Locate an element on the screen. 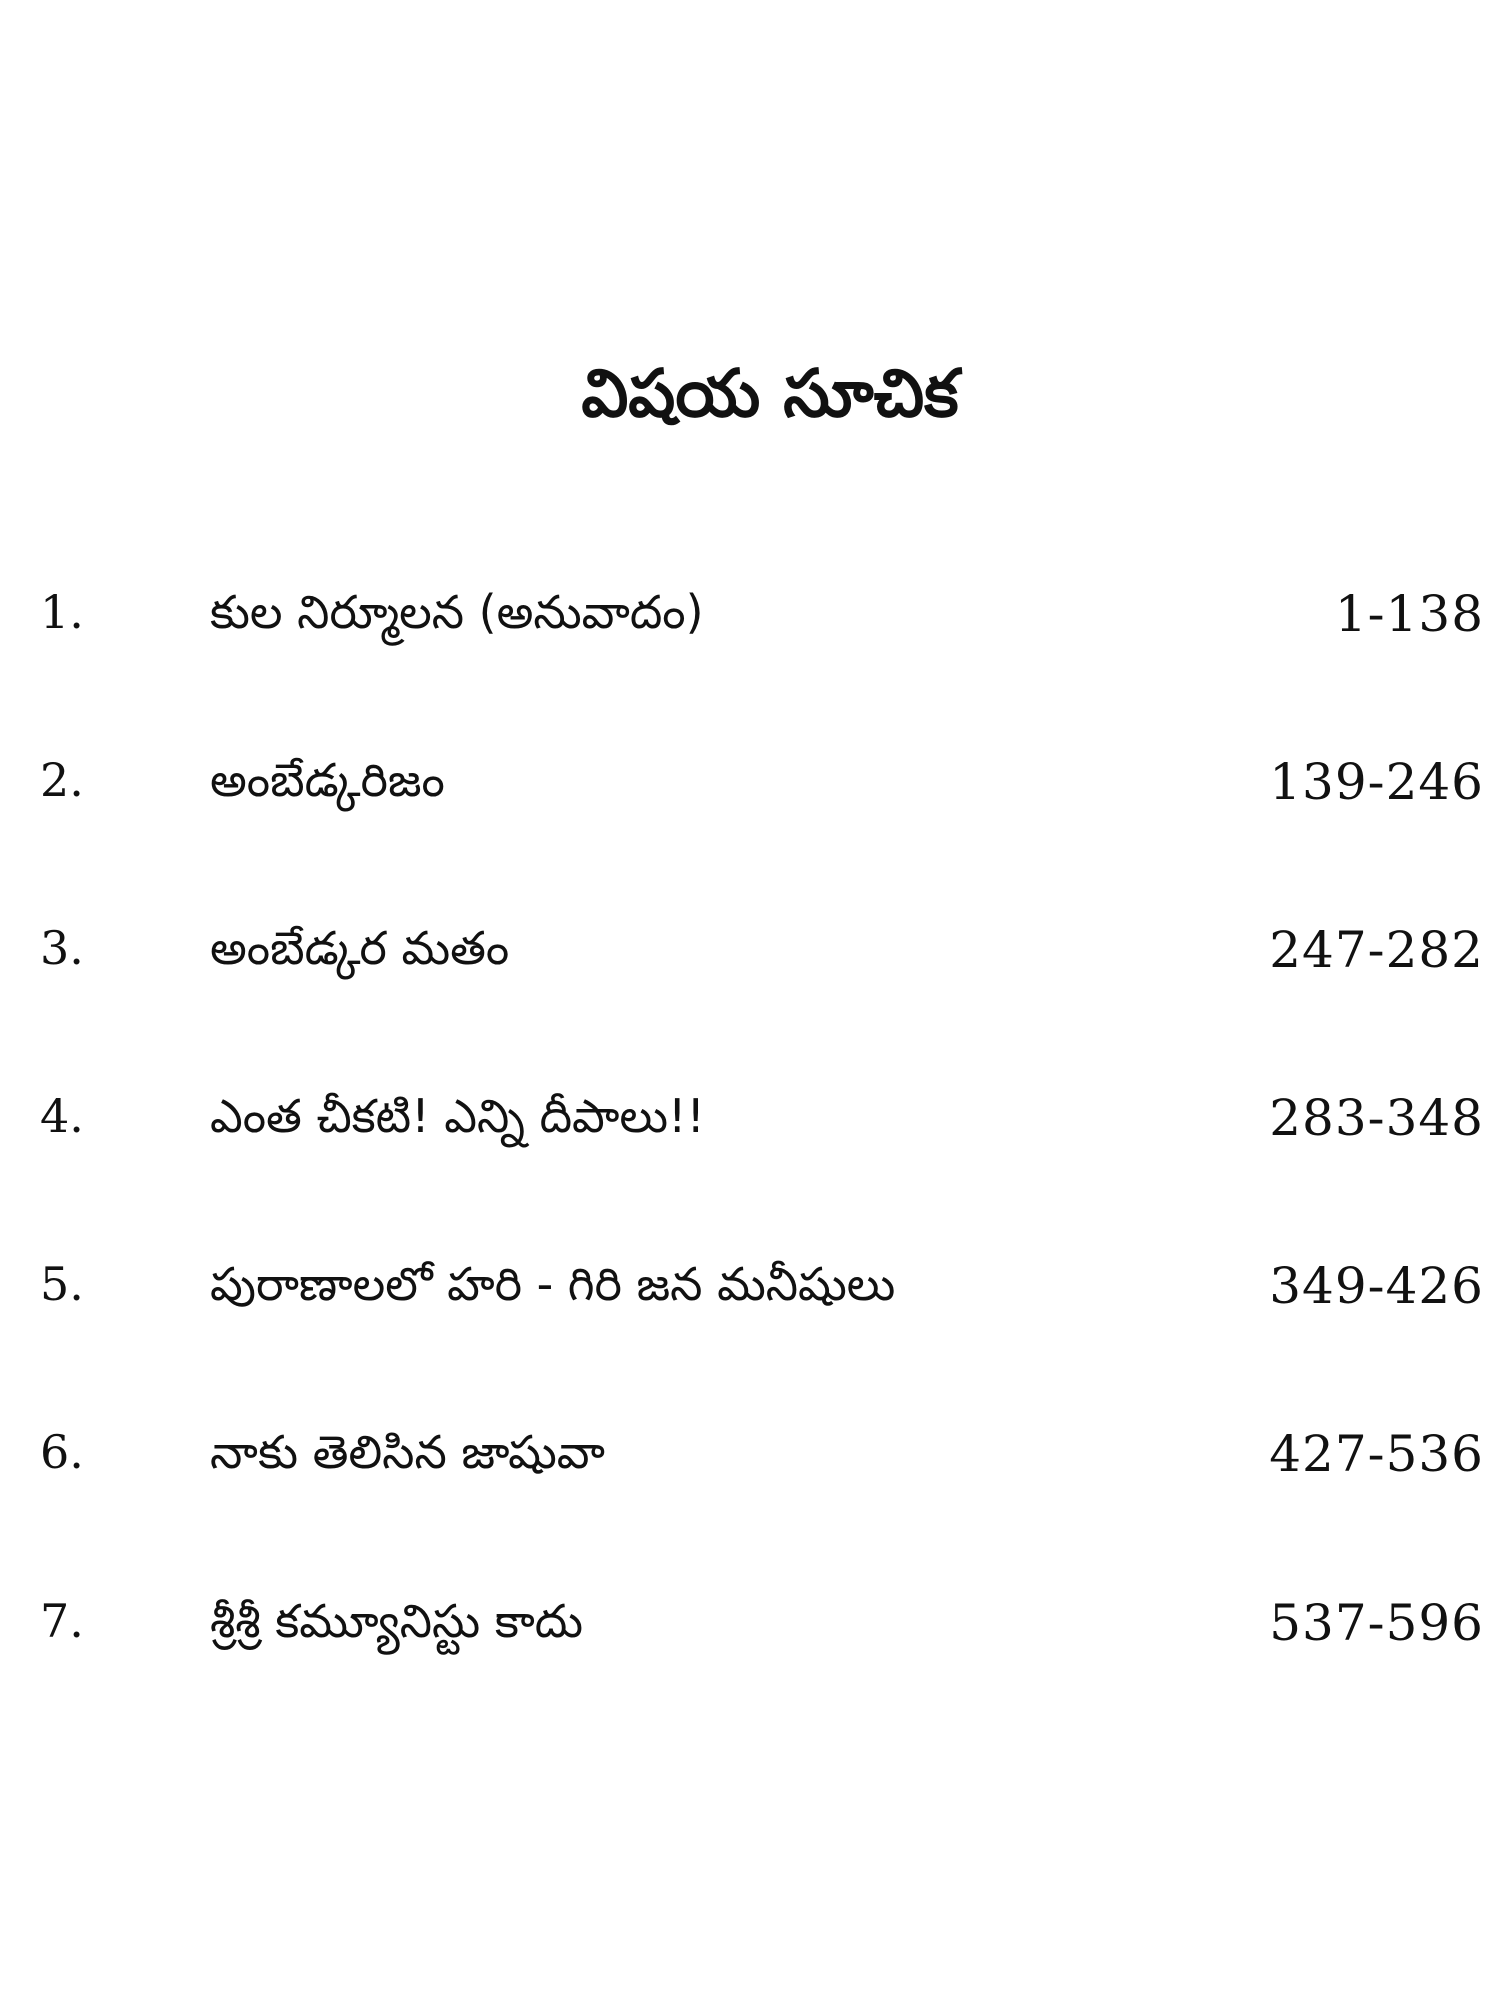 This screenshot has height=2000, width=1500. entry-pages: 537-596 is located at coordinates (1376, 1623).